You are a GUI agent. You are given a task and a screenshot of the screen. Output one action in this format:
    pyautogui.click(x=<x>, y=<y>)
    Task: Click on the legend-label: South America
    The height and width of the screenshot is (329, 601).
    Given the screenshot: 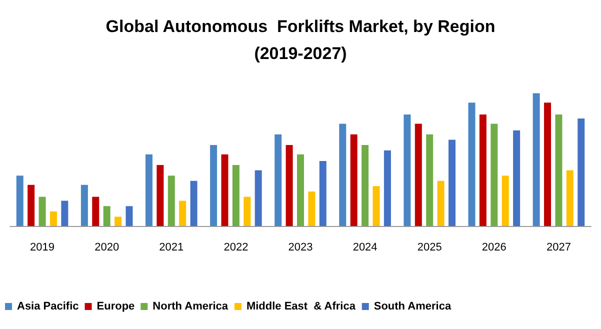 What is the action you would take?
    pyautogui.click(x=413, y=306)
    